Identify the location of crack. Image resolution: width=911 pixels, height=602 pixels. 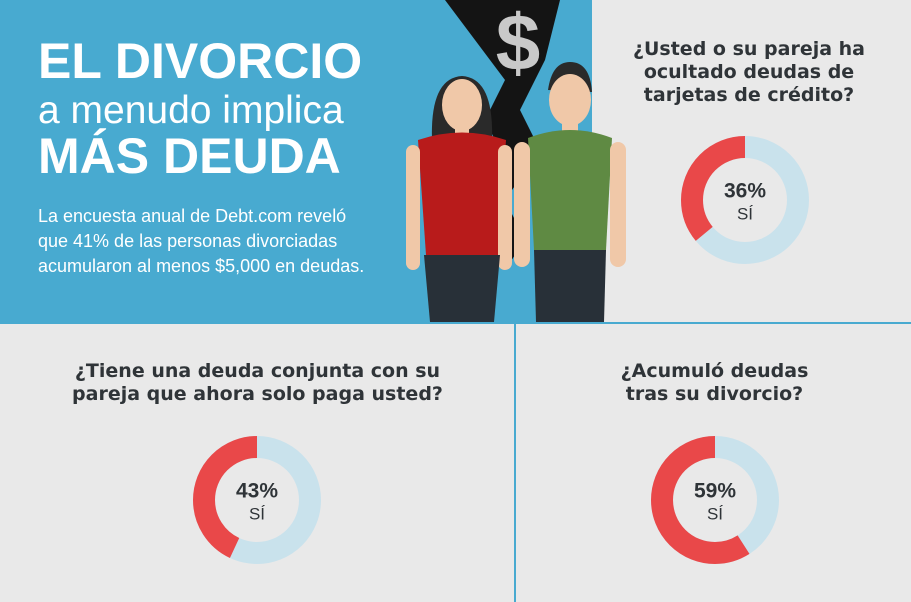
(502, 135).